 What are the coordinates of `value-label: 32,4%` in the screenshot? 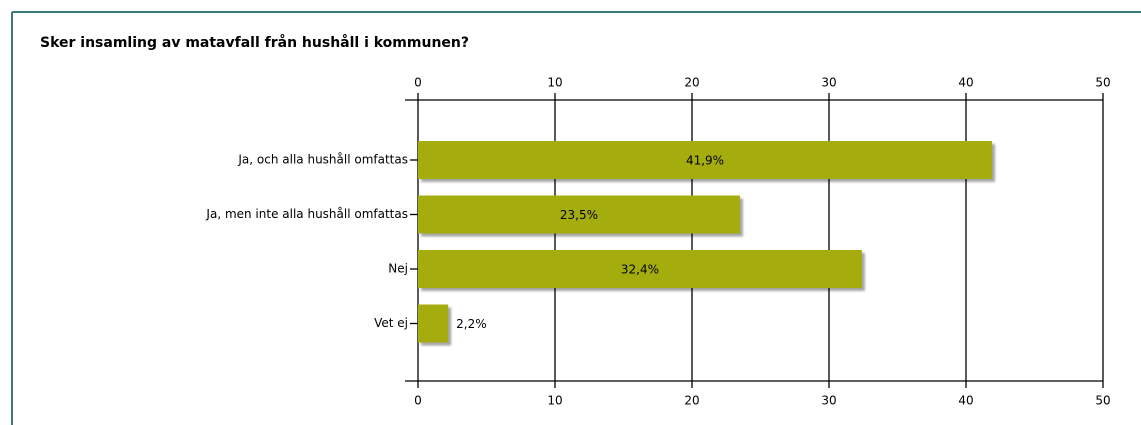 It's located at (640, 270).